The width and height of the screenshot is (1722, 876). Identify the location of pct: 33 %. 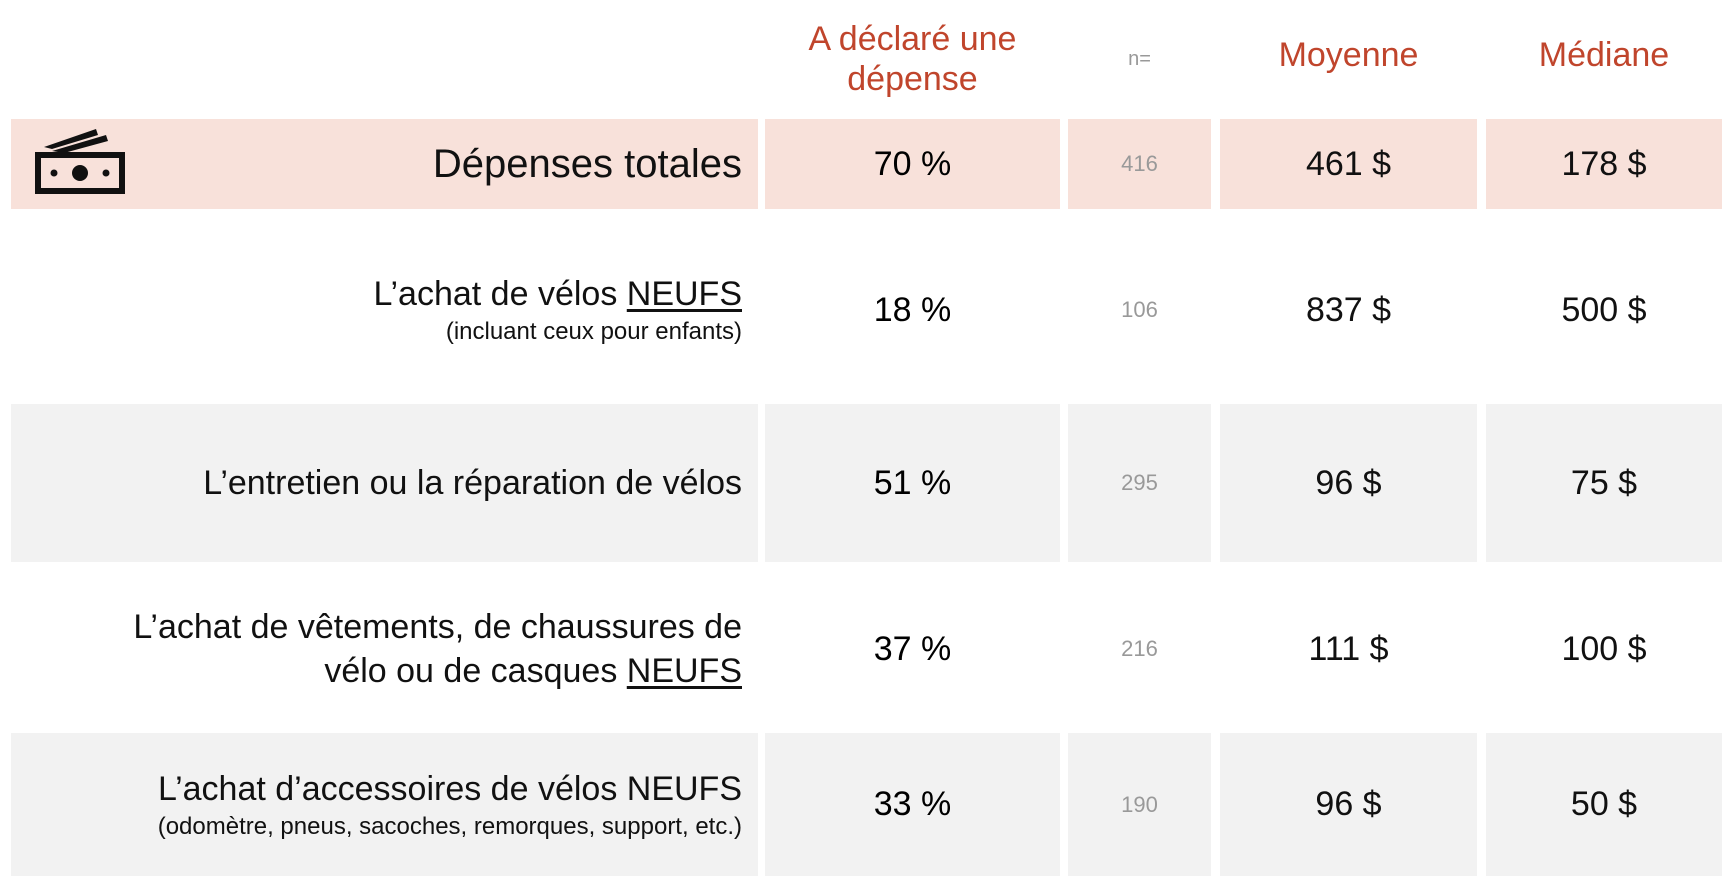
(912, 804).